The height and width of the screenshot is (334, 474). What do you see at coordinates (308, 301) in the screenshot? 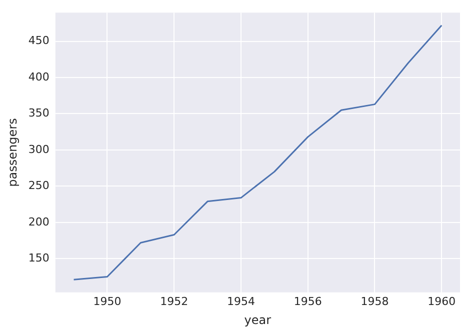
I see `x-tick-label: 1956` at bounding box center [308, 301].